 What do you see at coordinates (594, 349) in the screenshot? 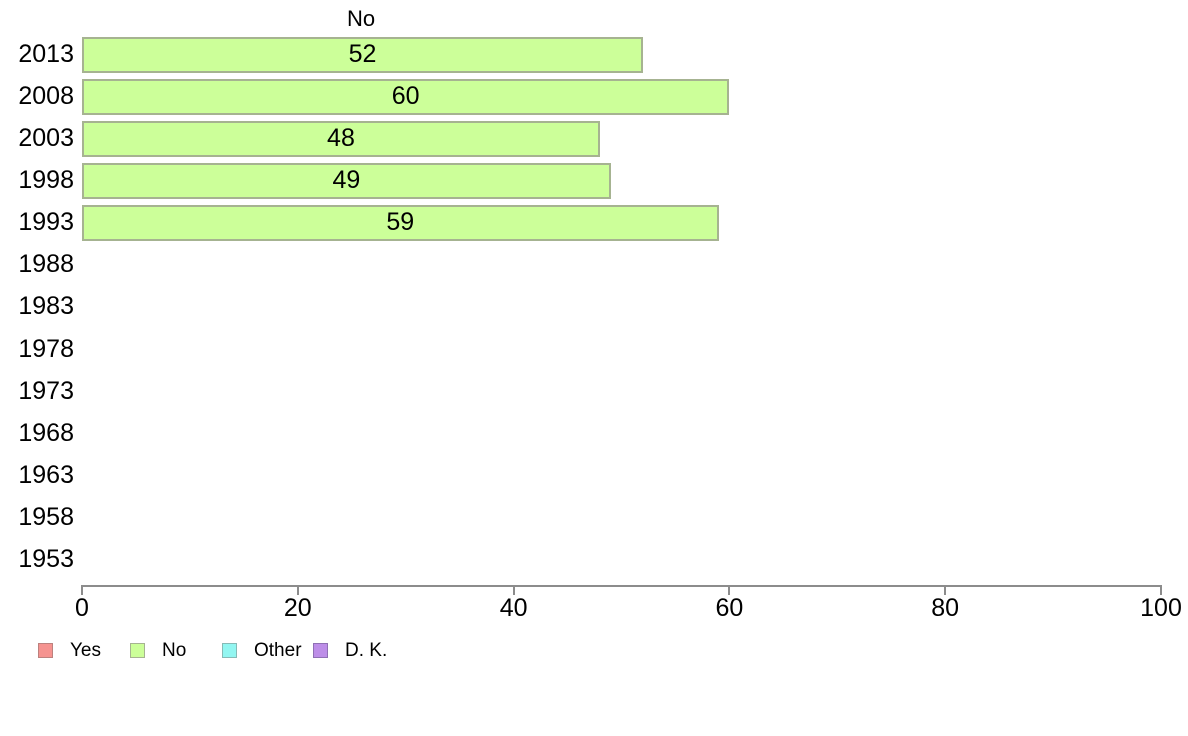
I see `chart-row: 1978` at bounding box center [594, 349].